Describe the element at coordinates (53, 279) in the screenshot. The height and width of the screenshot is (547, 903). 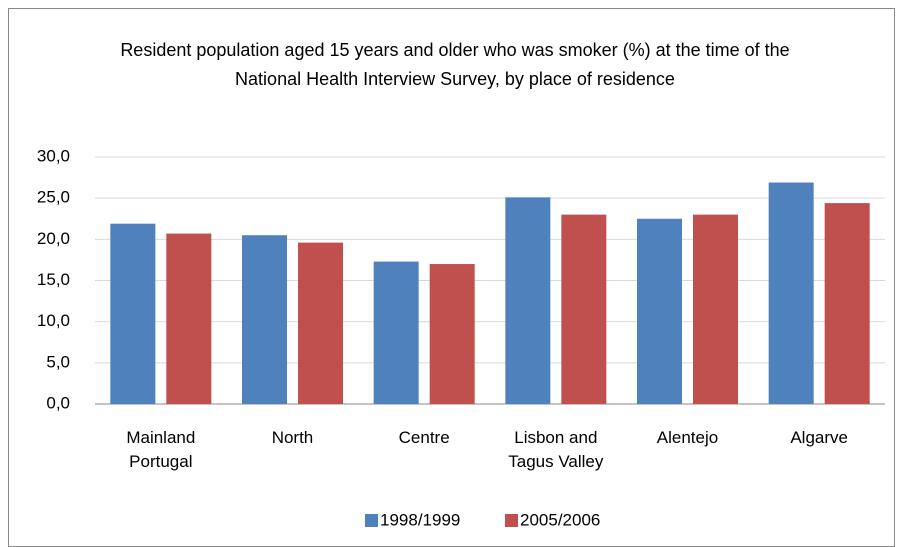
I see `y-tick-label: 15,0` at that location.